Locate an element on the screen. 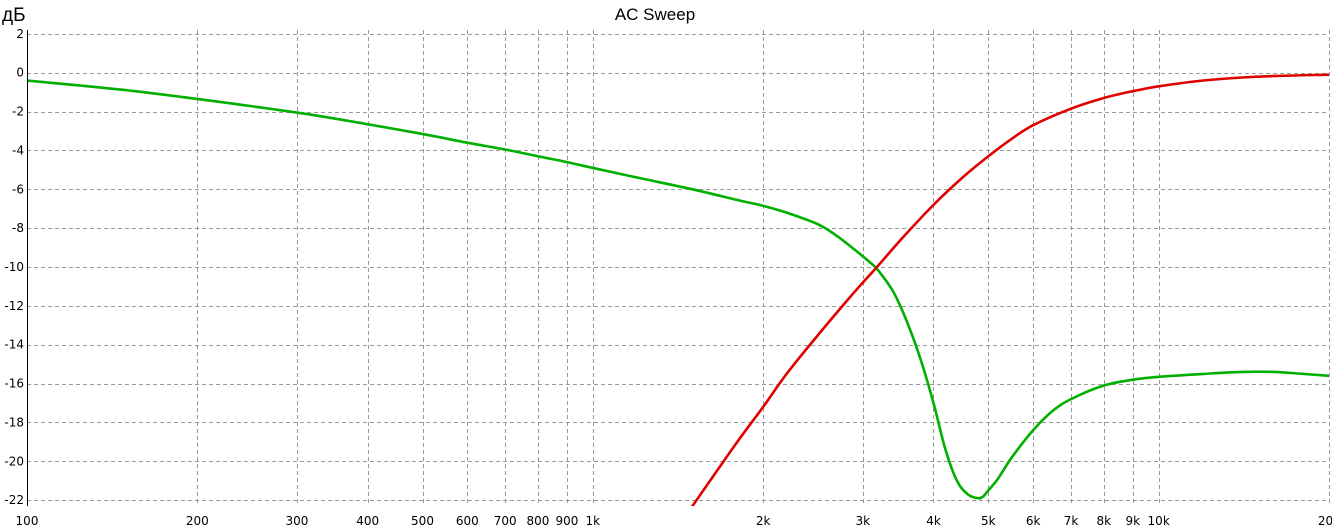 The height and width of the screenshot is (530, 1332). x-tick-label: 400 is located at coordinates (367, 521).